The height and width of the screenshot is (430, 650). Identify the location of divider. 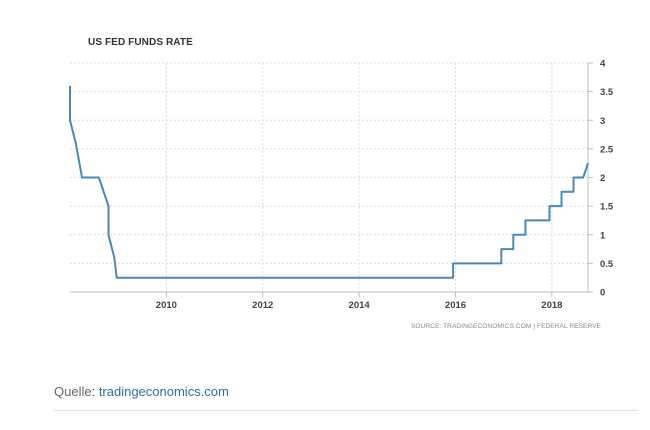
(346, 410).